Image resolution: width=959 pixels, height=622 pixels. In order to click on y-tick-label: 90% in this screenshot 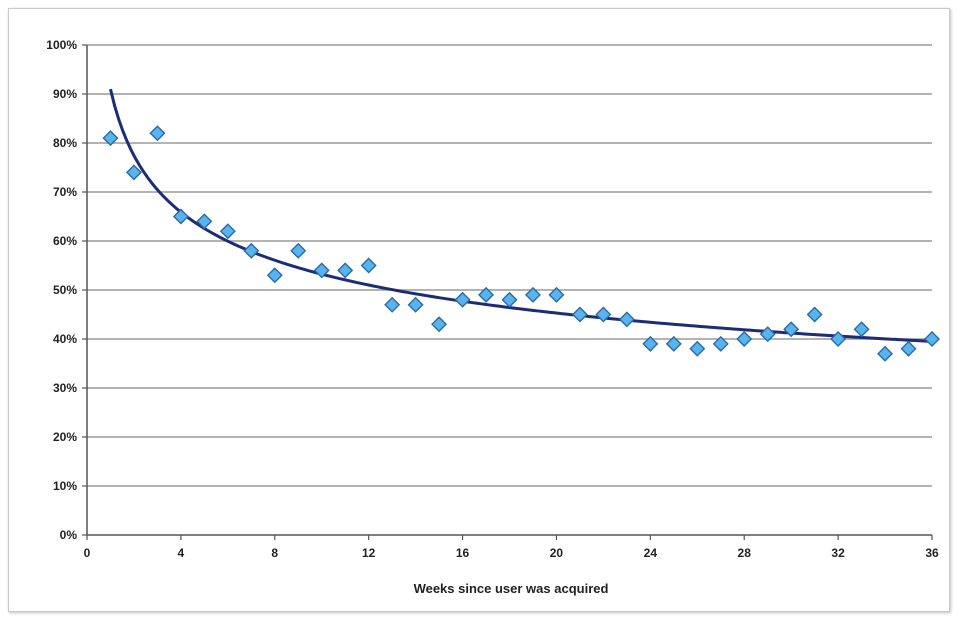, I will do `click(65, 94)`.